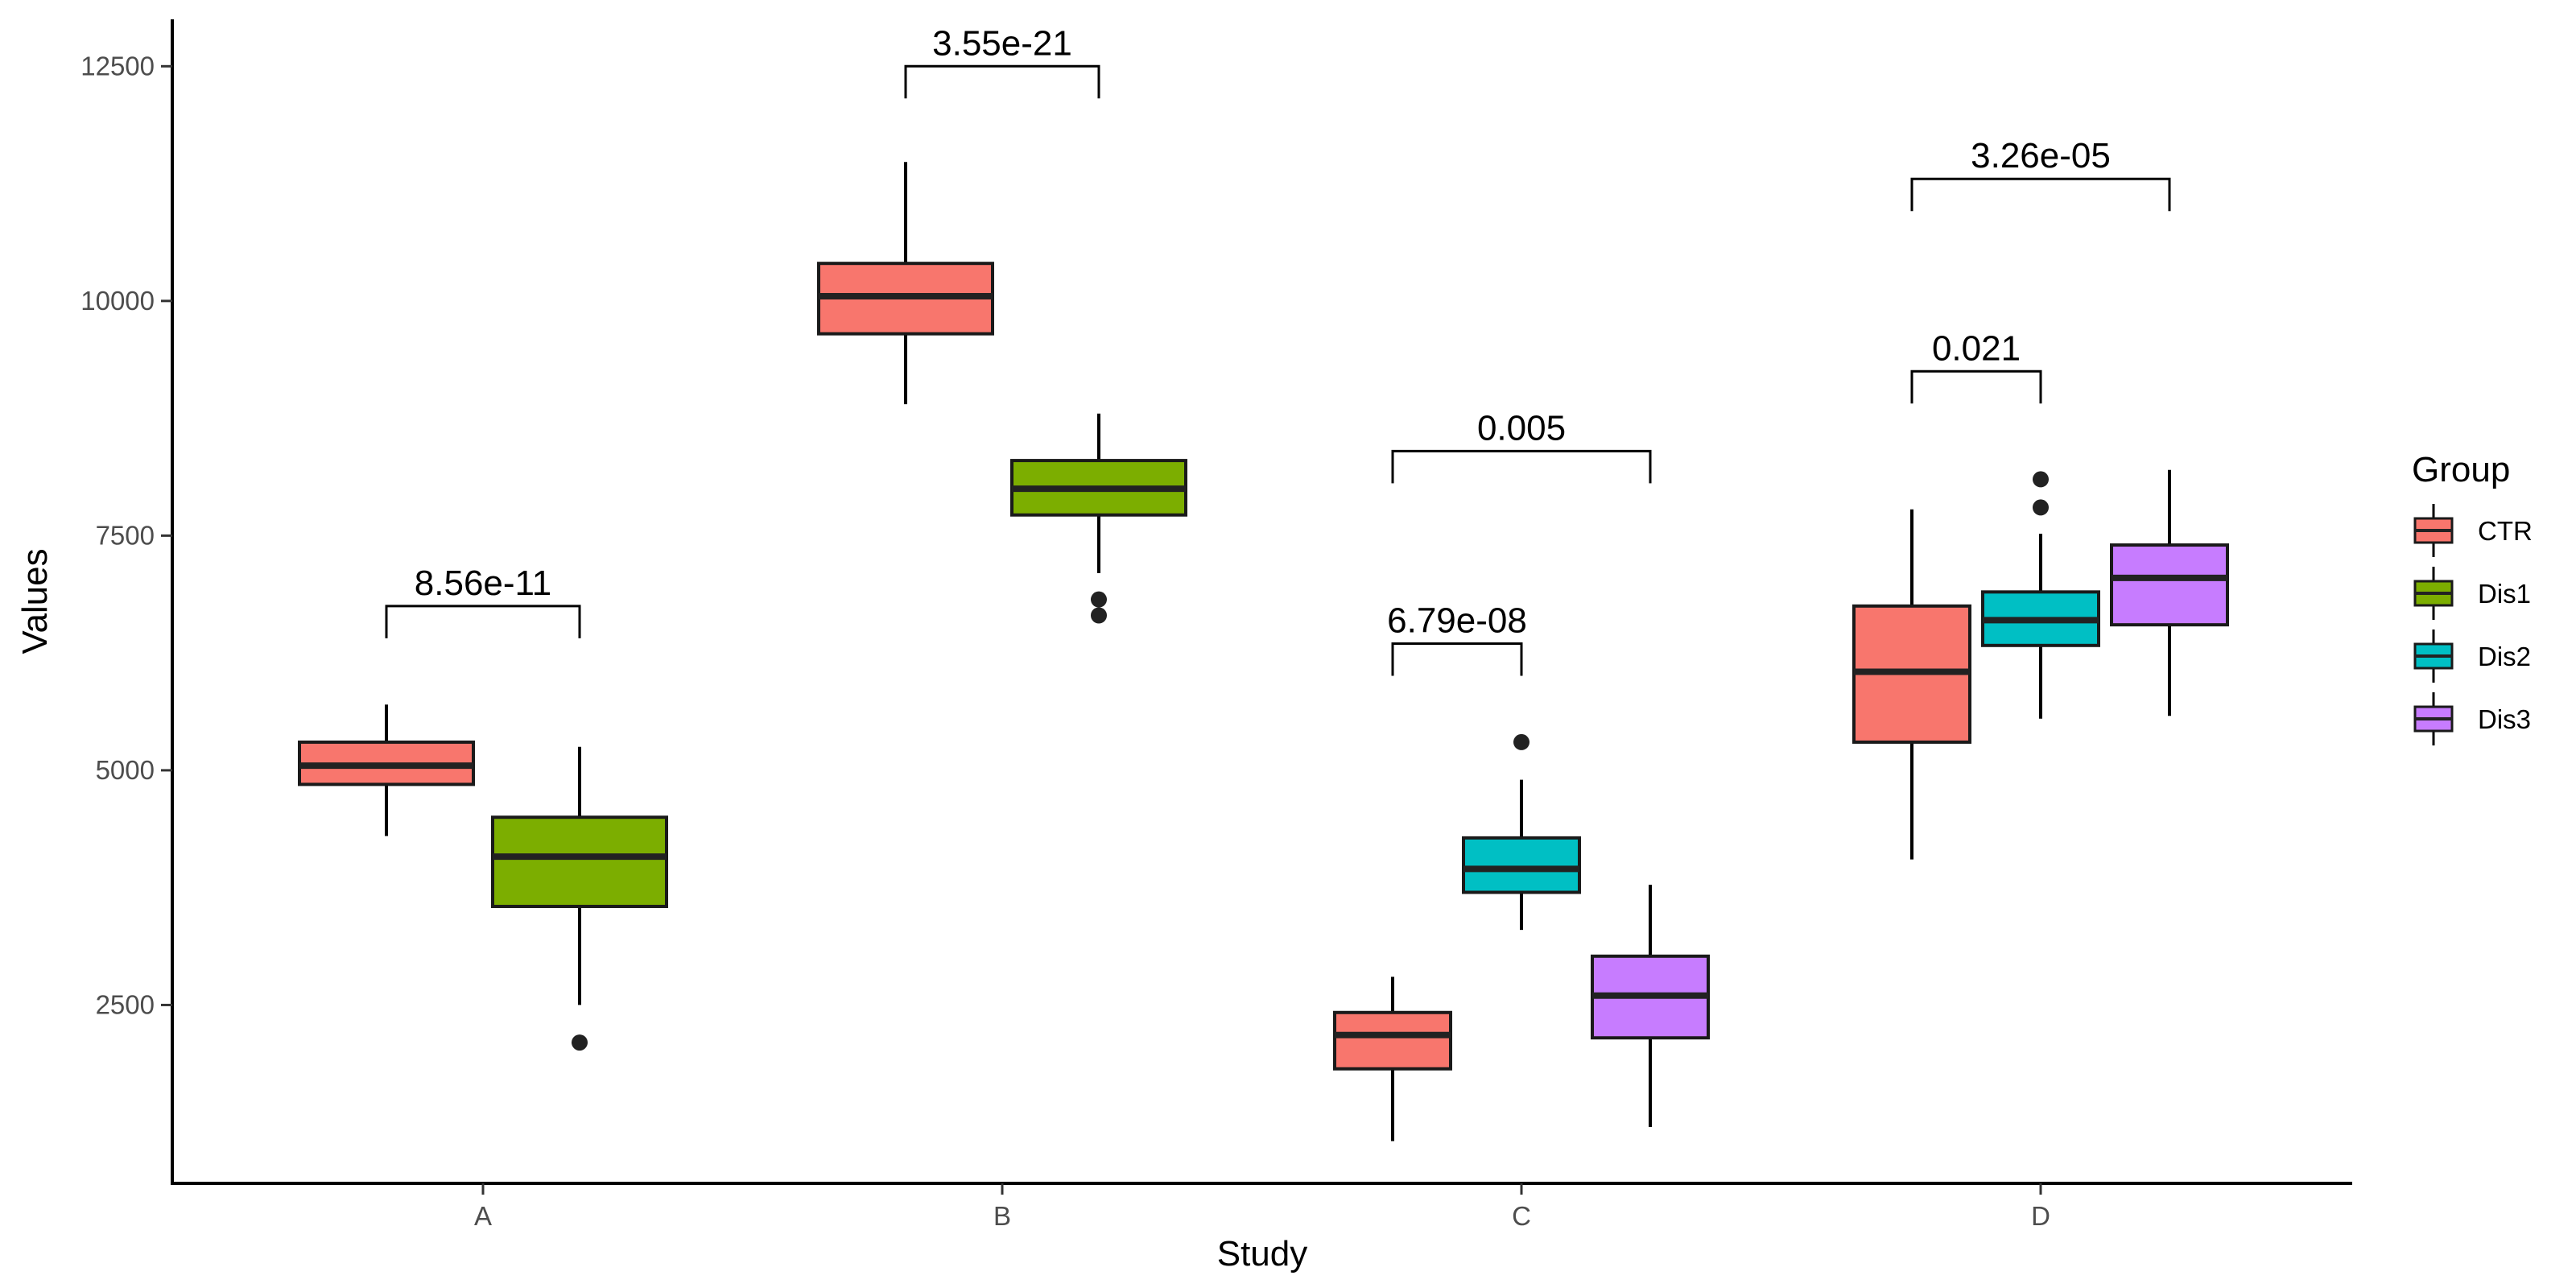  I want to click on p-value-label: 8.56e-11, so click(483, 583).